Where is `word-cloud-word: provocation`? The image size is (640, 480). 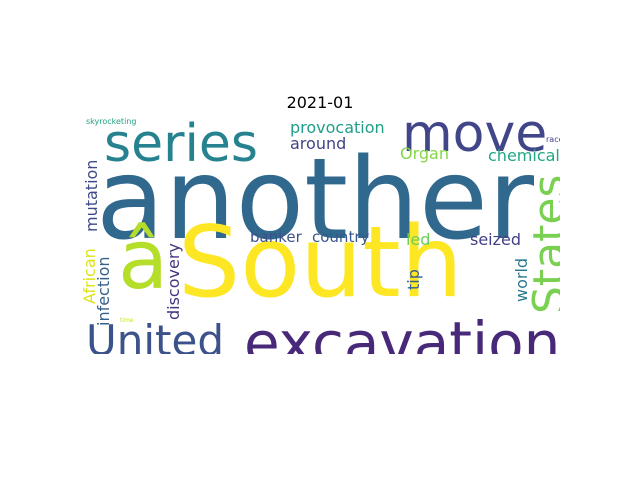 word-cloud-word: provocation is located at coordinates (337, 127).